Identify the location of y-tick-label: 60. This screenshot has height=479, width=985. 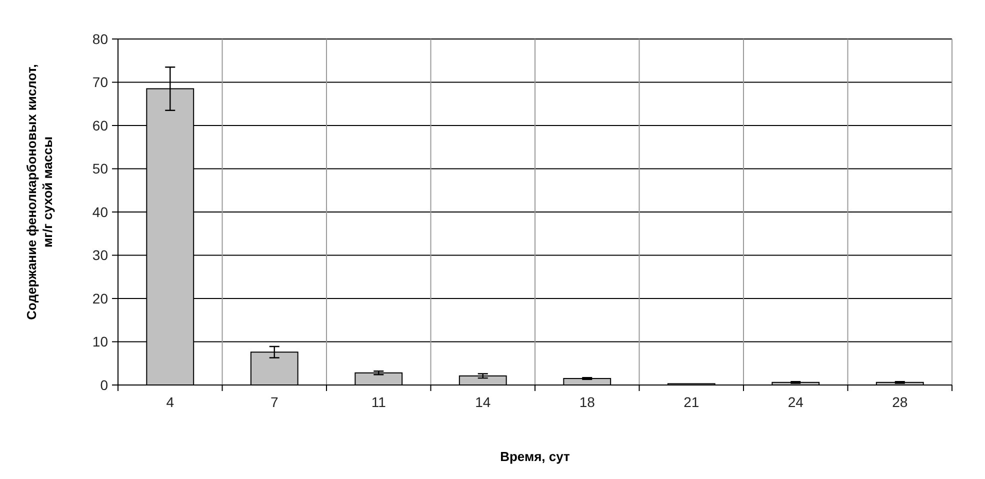
(100, 125).